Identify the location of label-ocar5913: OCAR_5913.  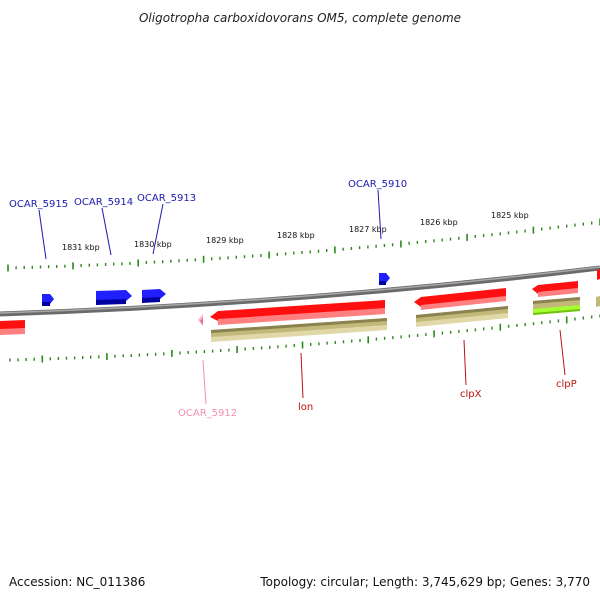
(166, 198).